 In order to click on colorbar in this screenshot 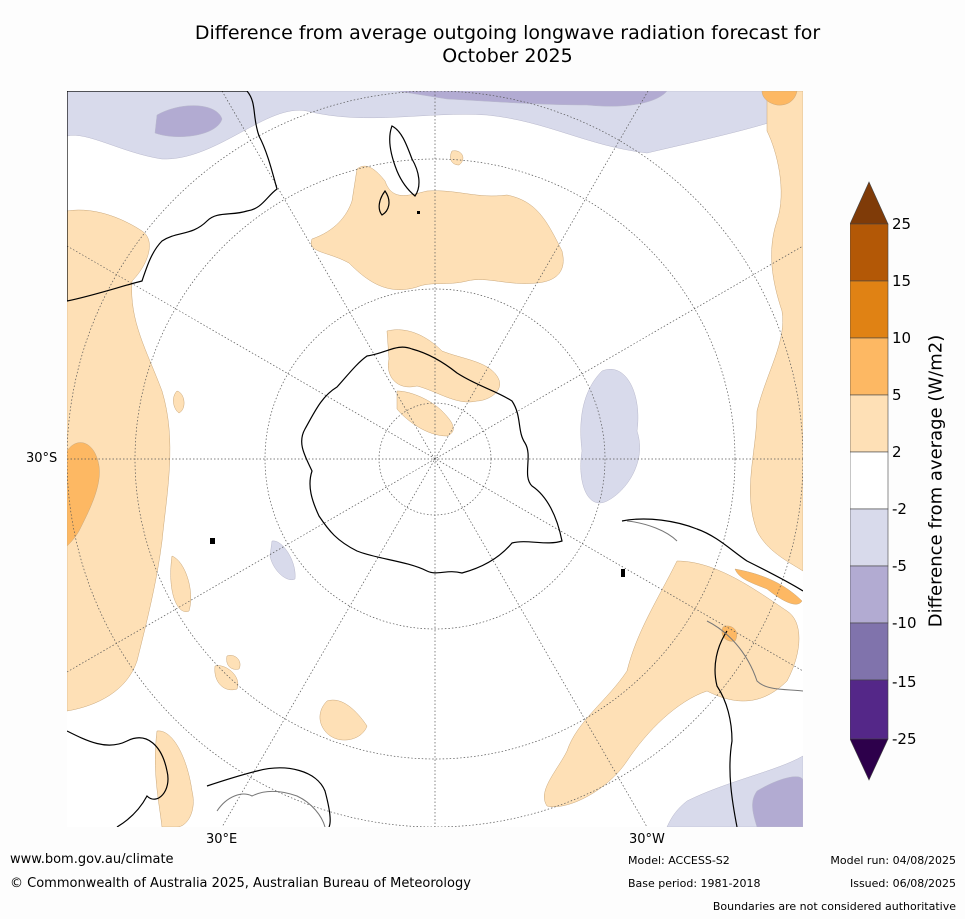, I will do `click(869, 481)`.